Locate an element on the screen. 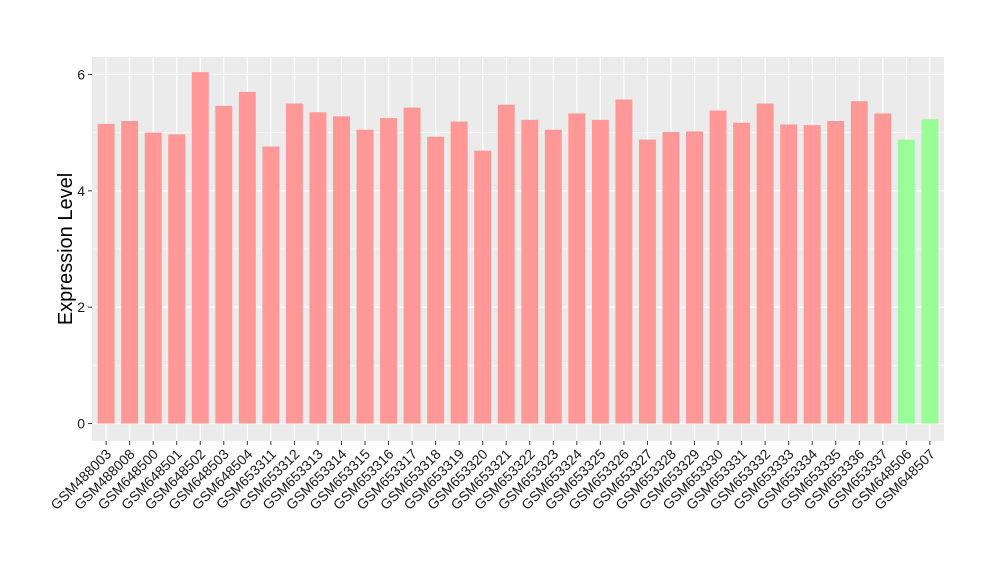 The height and width of the screenshot is (585, 1000). bar-GSM653333 is located at coordinates (789, 274).